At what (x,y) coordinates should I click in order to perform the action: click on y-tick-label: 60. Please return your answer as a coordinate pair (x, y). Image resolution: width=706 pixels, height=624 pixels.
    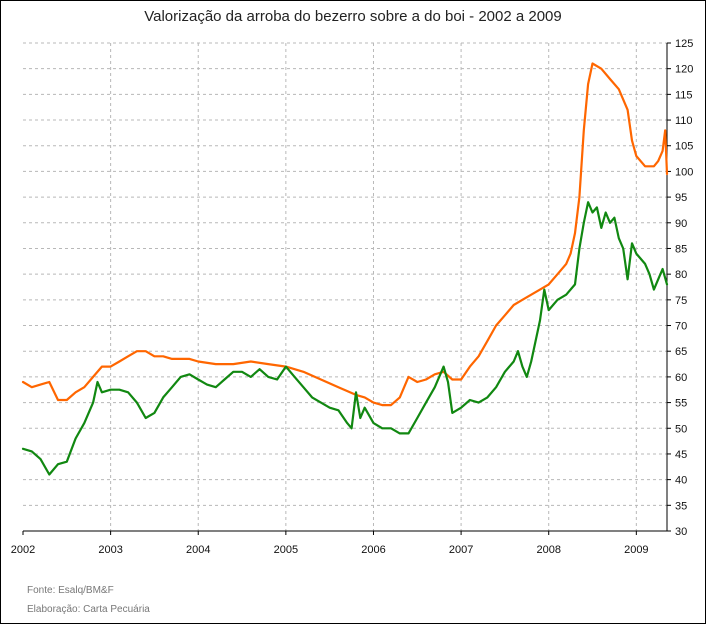
    Looking at the image, I should click on (681, 378).